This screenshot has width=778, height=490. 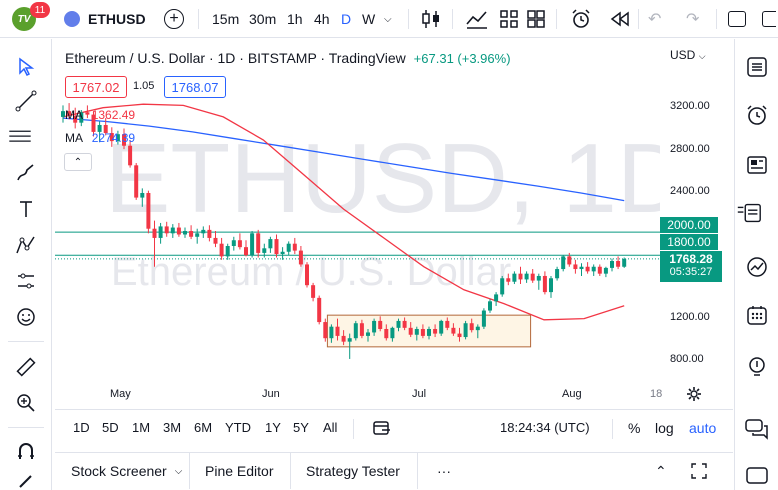 I want to click on range-all: All, so click(x=330, y=427).